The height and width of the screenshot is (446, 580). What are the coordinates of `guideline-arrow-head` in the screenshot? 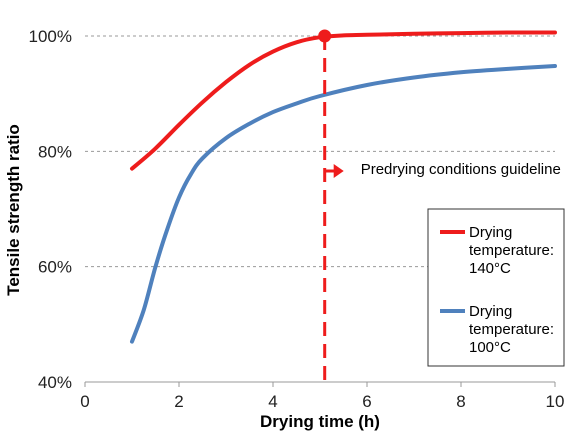 It's located at (338, 171).